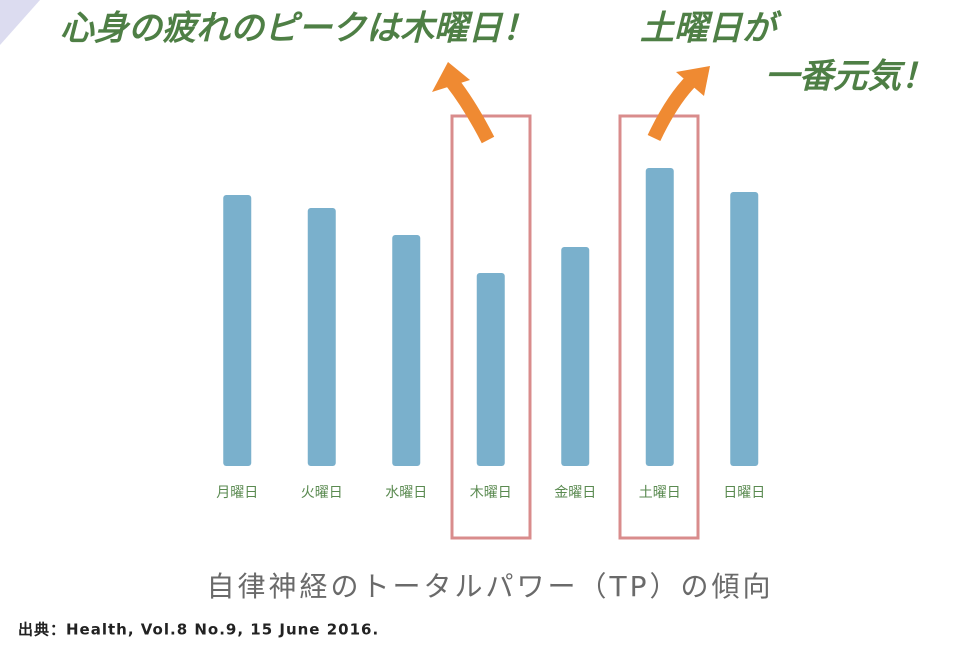 The image size is (967, 653). I want to click on x-tick-label: 木曜日, so click(491, 493).